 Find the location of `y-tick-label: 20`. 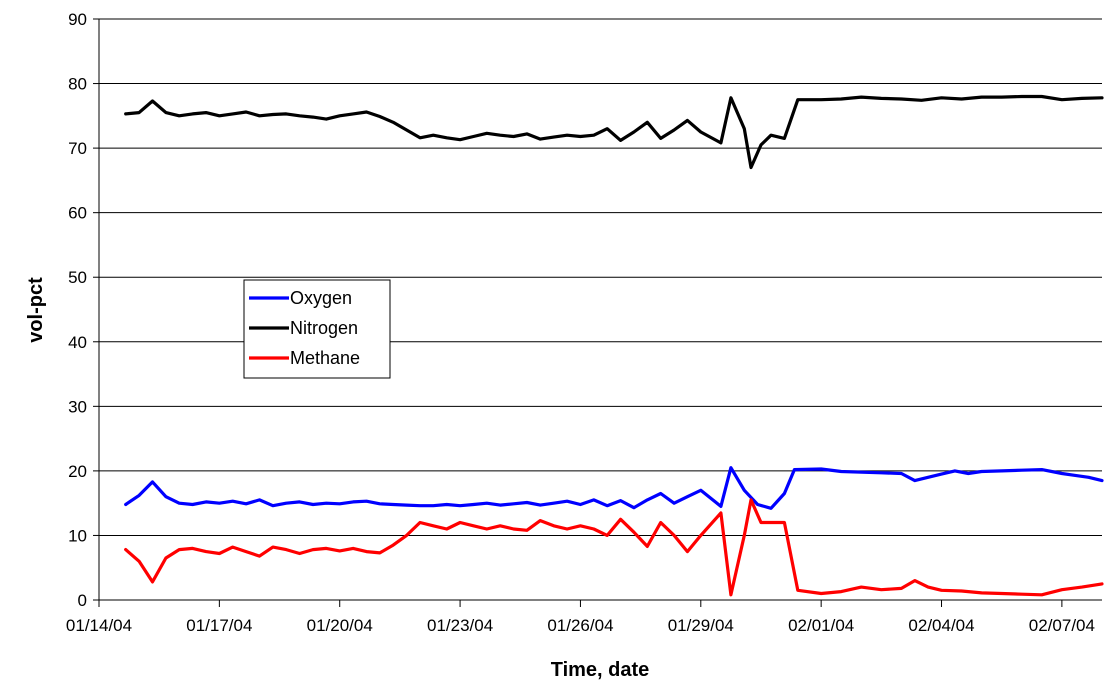

y-tick-label: 20 is located at coordinates (77, 471).